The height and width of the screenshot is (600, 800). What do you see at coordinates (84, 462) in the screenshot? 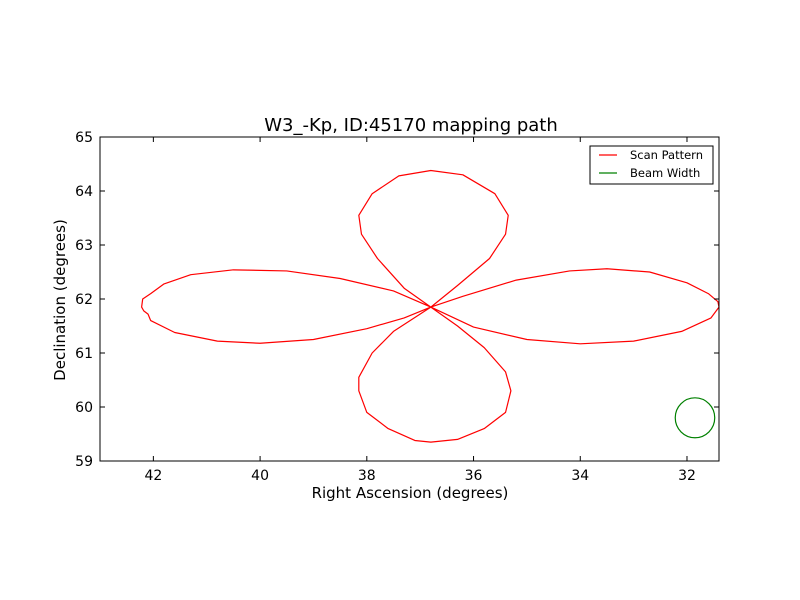
I see `y-tick-label: 59` at bounding box center [84, 462].